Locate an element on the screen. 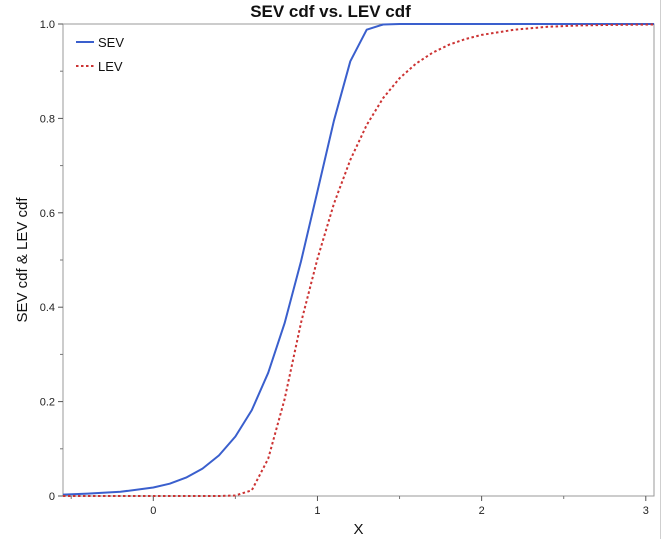  y-tick-label: 0.2 is located at coordinates (47, 403).